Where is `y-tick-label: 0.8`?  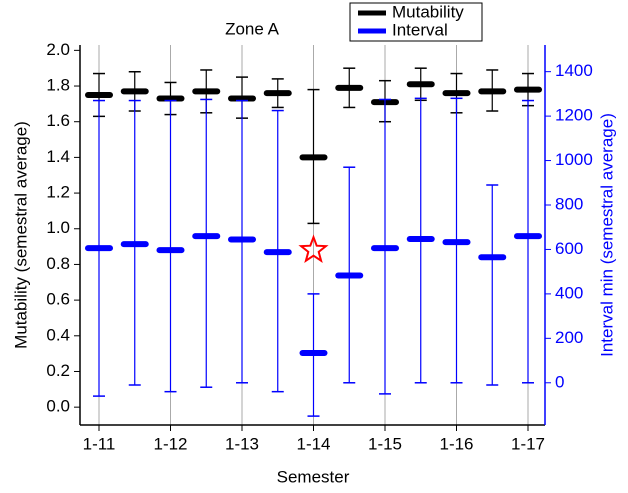
y-tick-label: 0.8 is located at coordinates (58, 263).